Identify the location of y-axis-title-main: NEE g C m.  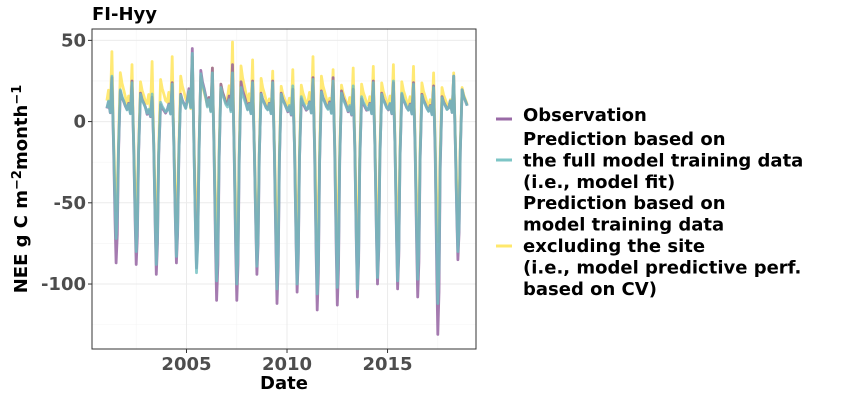
(21, 241).